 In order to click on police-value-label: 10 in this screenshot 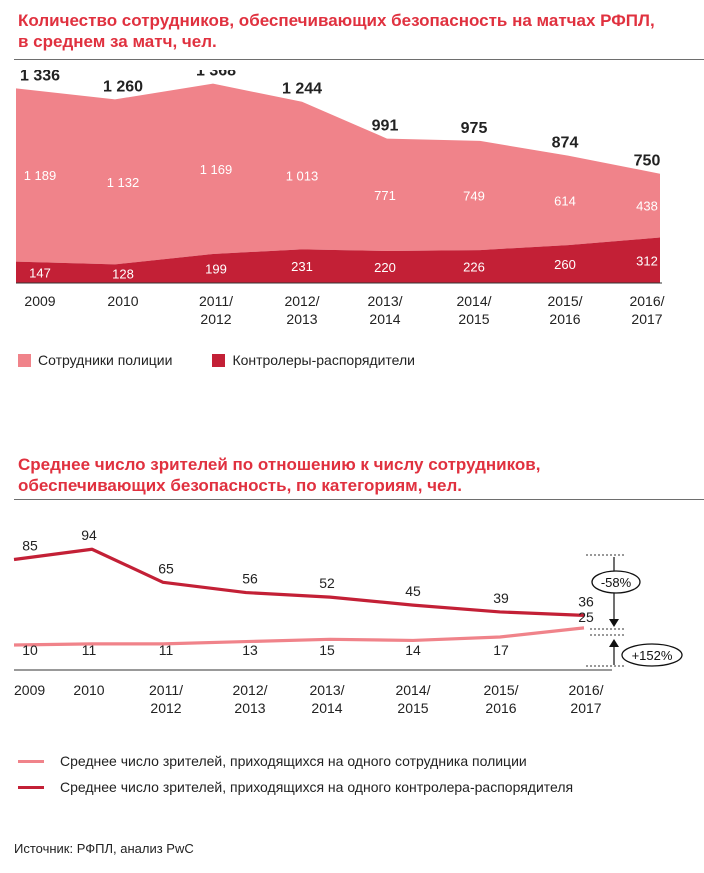, I will do `click(30, 650)`.